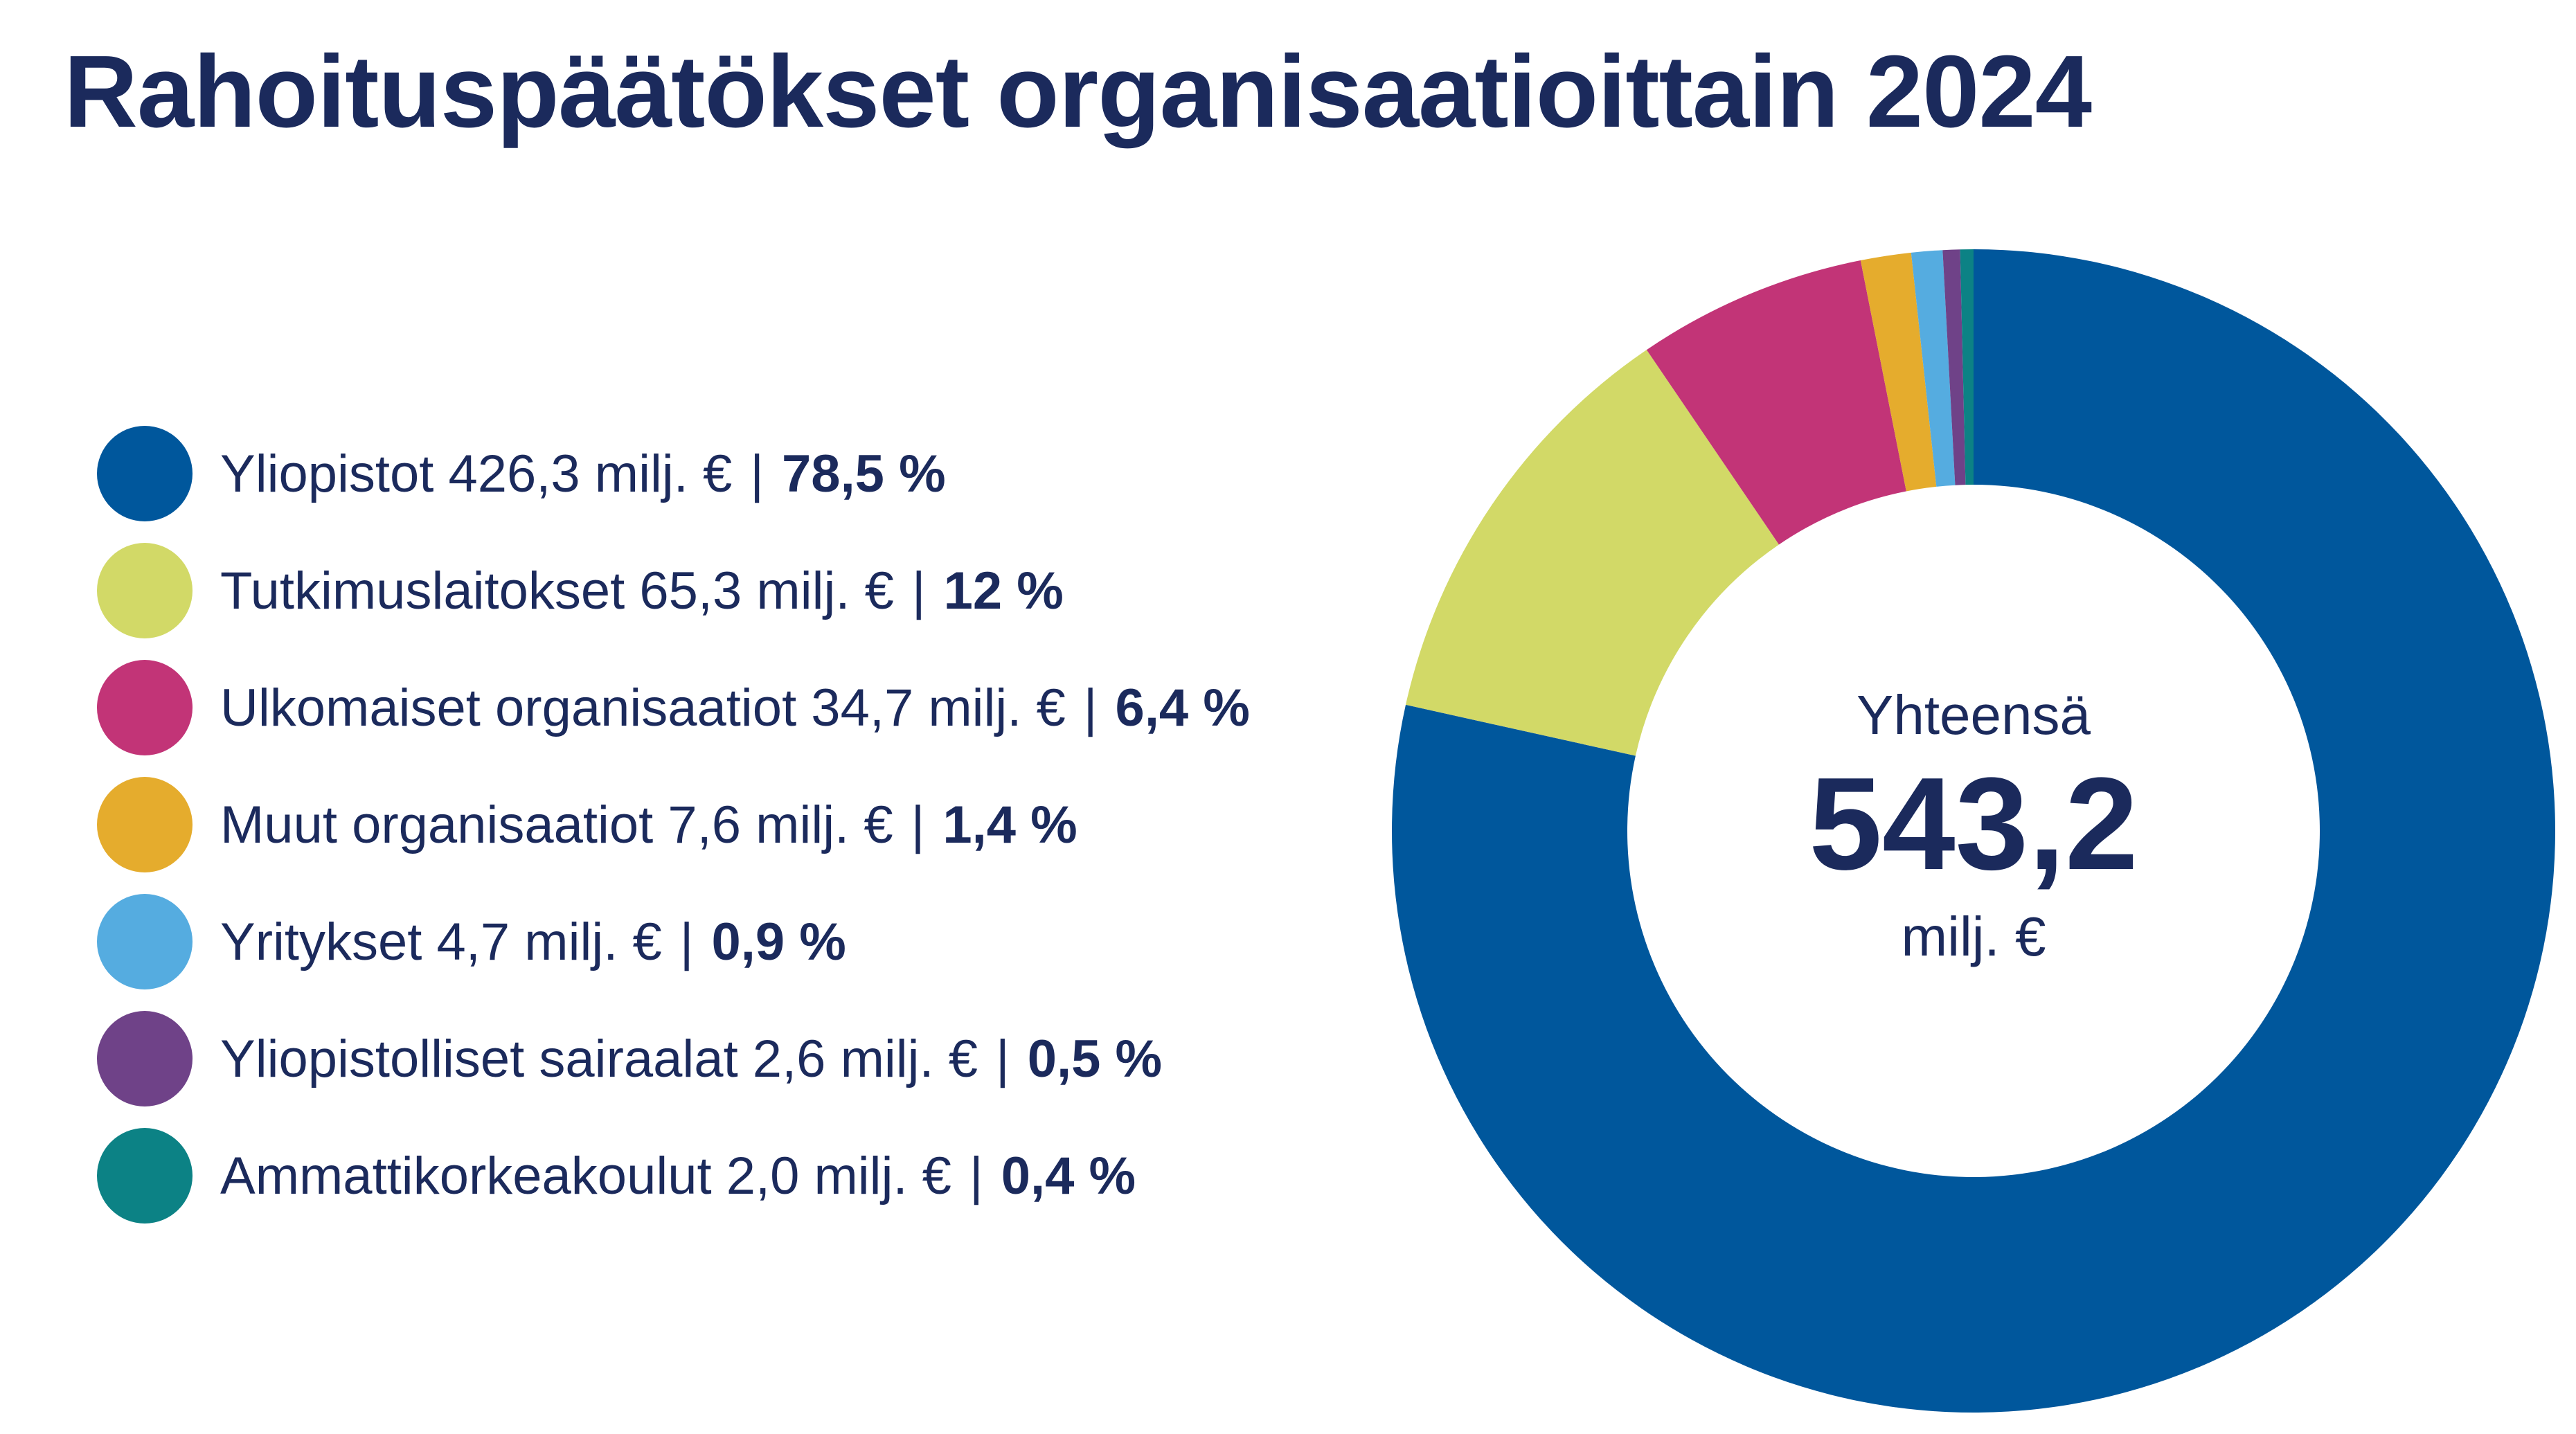 The image size is (2576, 1434). I want to click on legend-percent: 0,4 %, so click(1068, 1176).